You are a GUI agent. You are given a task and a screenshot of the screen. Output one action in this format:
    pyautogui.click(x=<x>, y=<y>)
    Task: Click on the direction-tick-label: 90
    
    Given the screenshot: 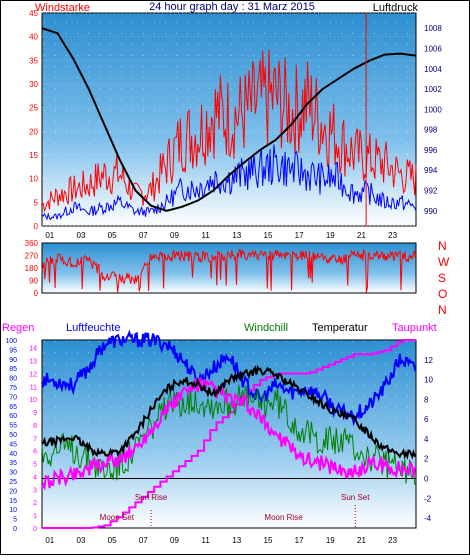 What is the action you would take?
    pyautogui.click(x=33, y=281)
    